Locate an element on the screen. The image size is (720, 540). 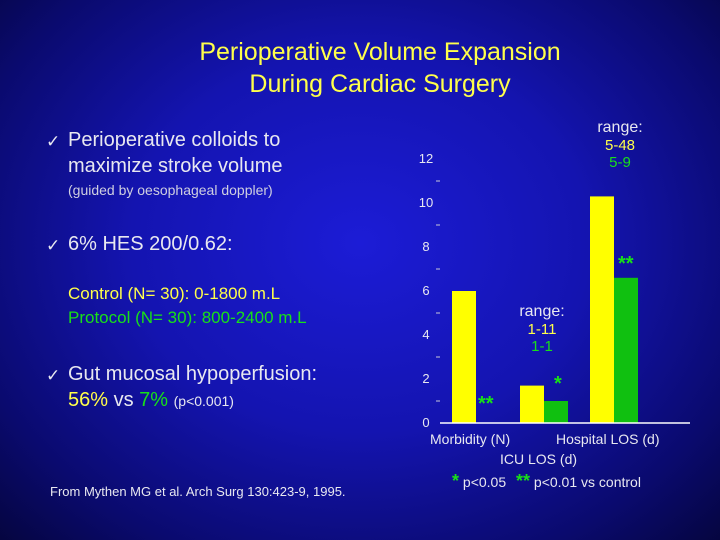
y-tick-label: 6 is located at coordinates (425, 290).